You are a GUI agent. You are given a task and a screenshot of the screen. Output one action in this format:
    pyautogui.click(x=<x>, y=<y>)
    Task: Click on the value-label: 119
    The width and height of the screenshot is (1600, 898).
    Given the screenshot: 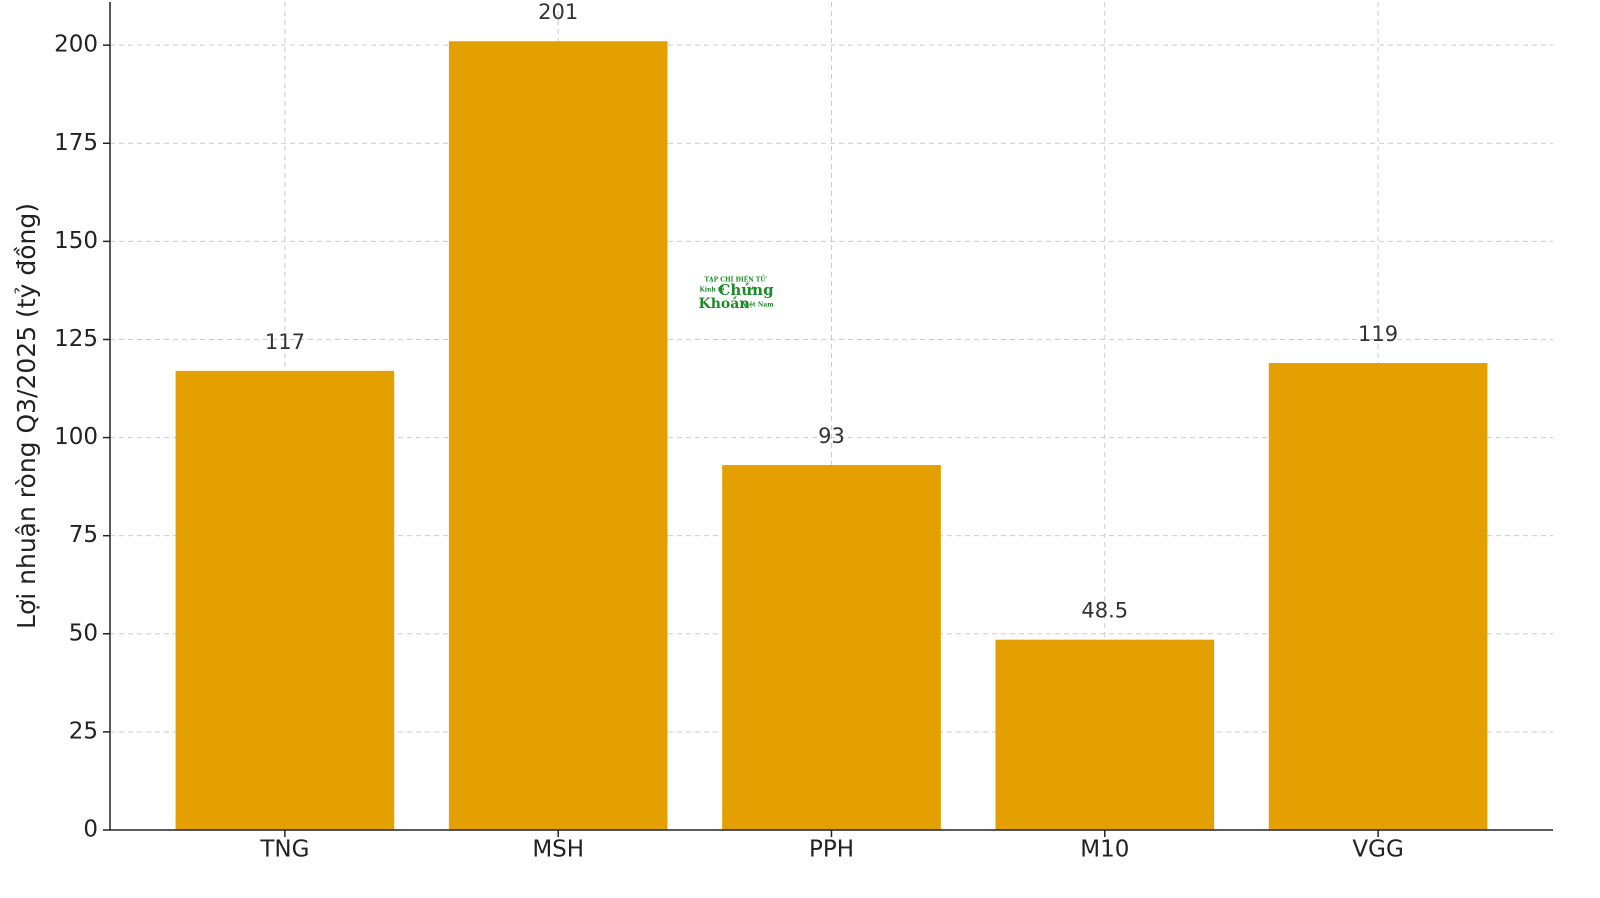 What is the action you would take?
    pyautogui.click(x=1378, y=334)
    